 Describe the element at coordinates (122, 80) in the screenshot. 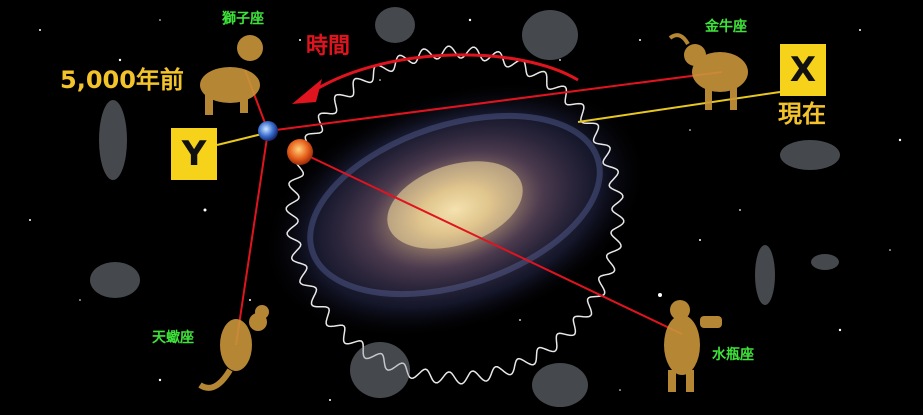

I see `past-label: 5,000年前` at that location.